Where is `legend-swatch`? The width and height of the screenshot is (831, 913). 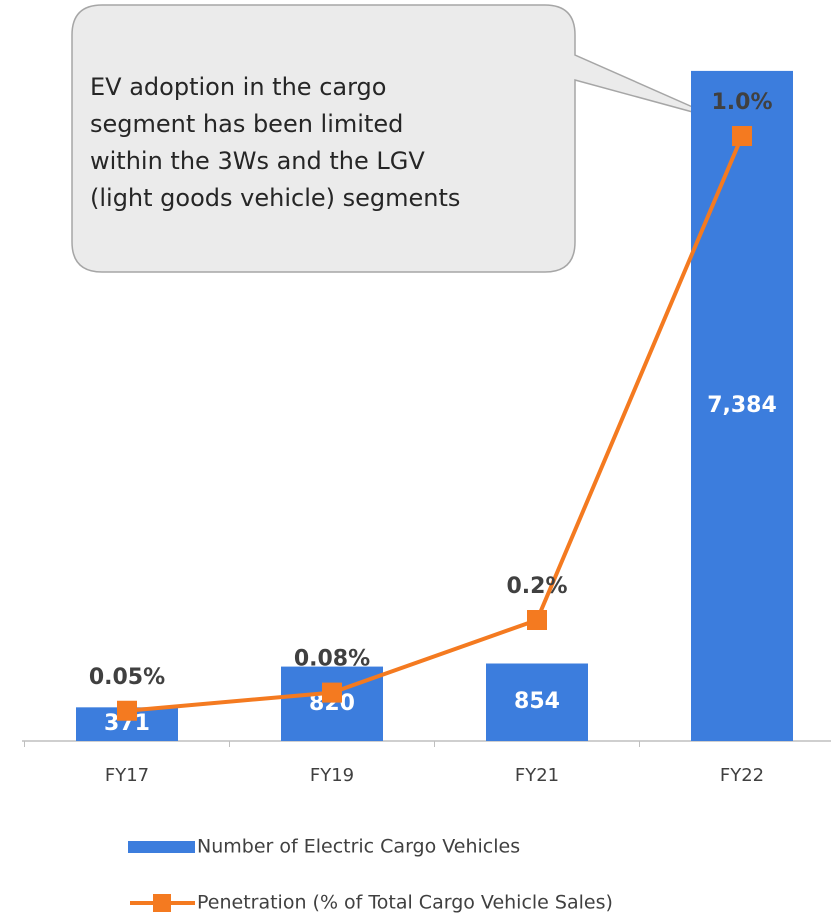 legend-swatch is located at coordinates (161, 847).